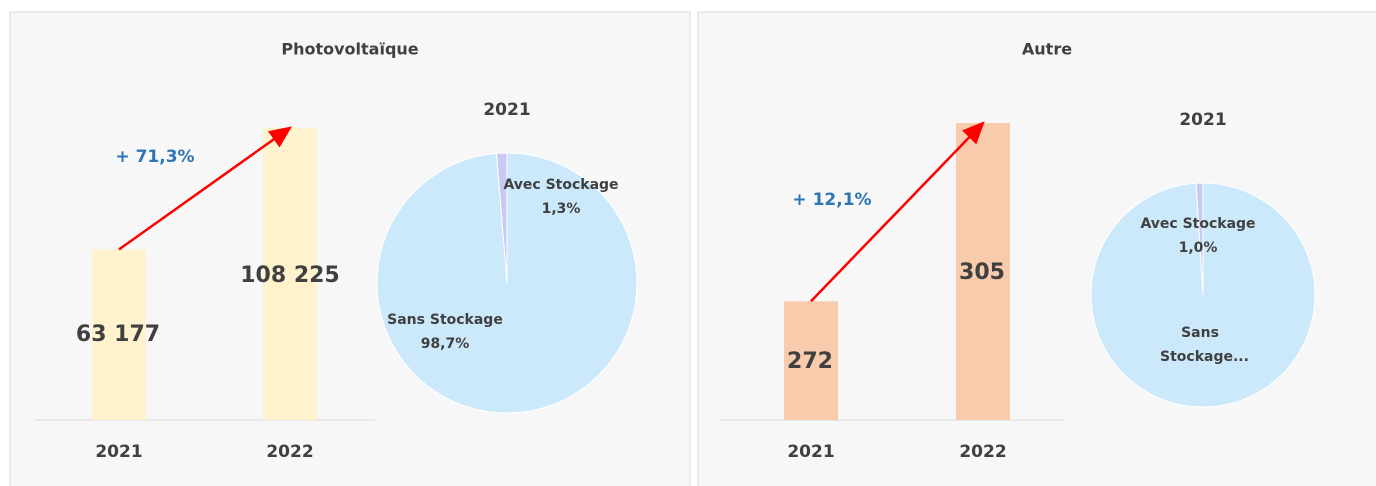 Image resolution: width=1376 pixels, height=486 pixels. I want to click on growth-annotation: + 12,1%, so click(831, 200).